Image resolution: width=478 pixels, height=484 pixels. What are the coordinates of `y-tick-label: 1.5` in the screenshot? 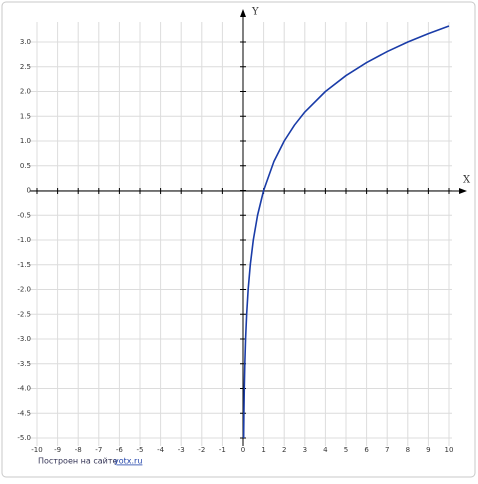 It's located at (25, 116).